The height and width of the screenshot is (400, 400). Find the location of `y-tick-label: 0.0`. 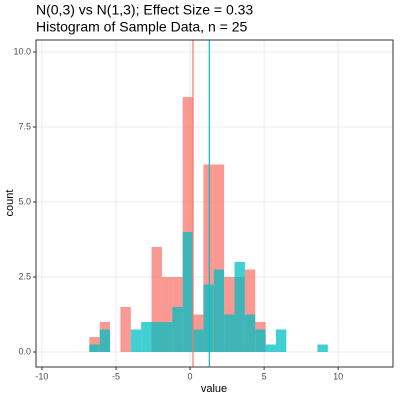

y-tick-label: 0.0 is located at coordinates (24, 351).